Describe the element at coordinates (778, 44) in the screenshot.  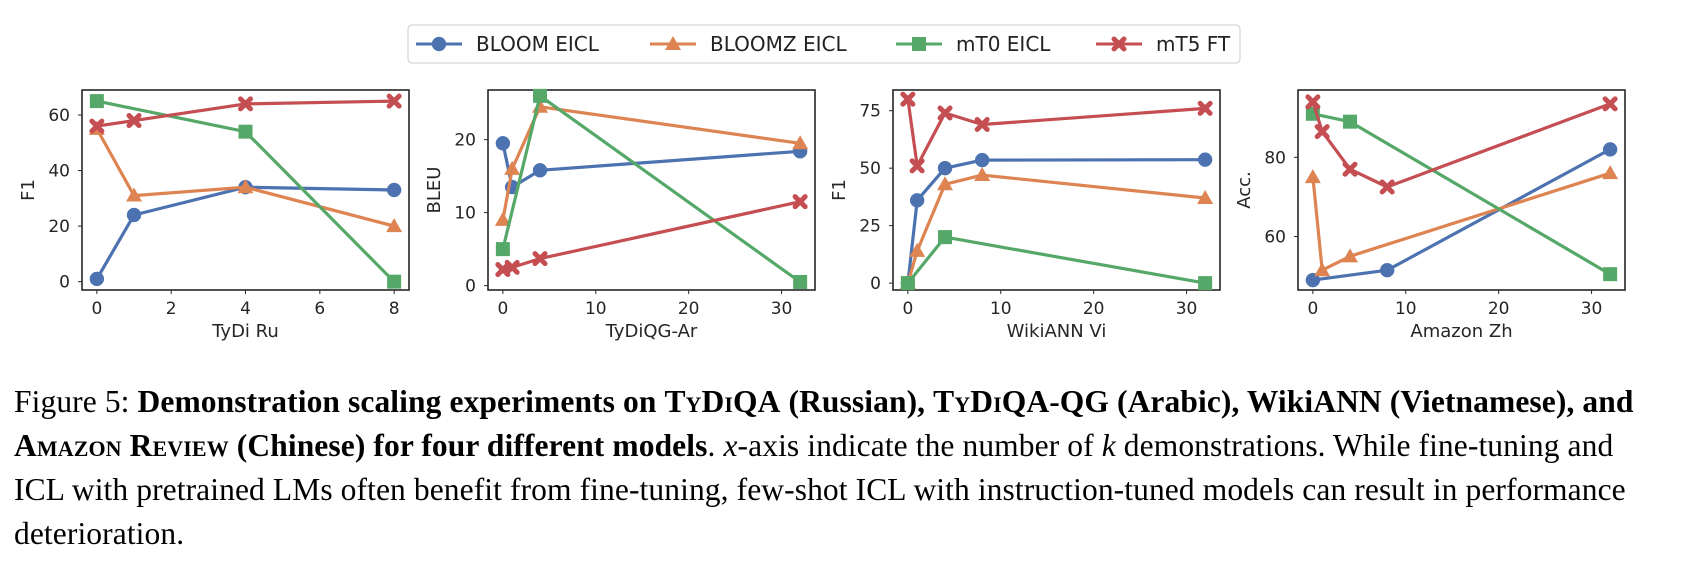
I see `legend-label-bloomz-eicl: BLOOMZ EICL` at that location.